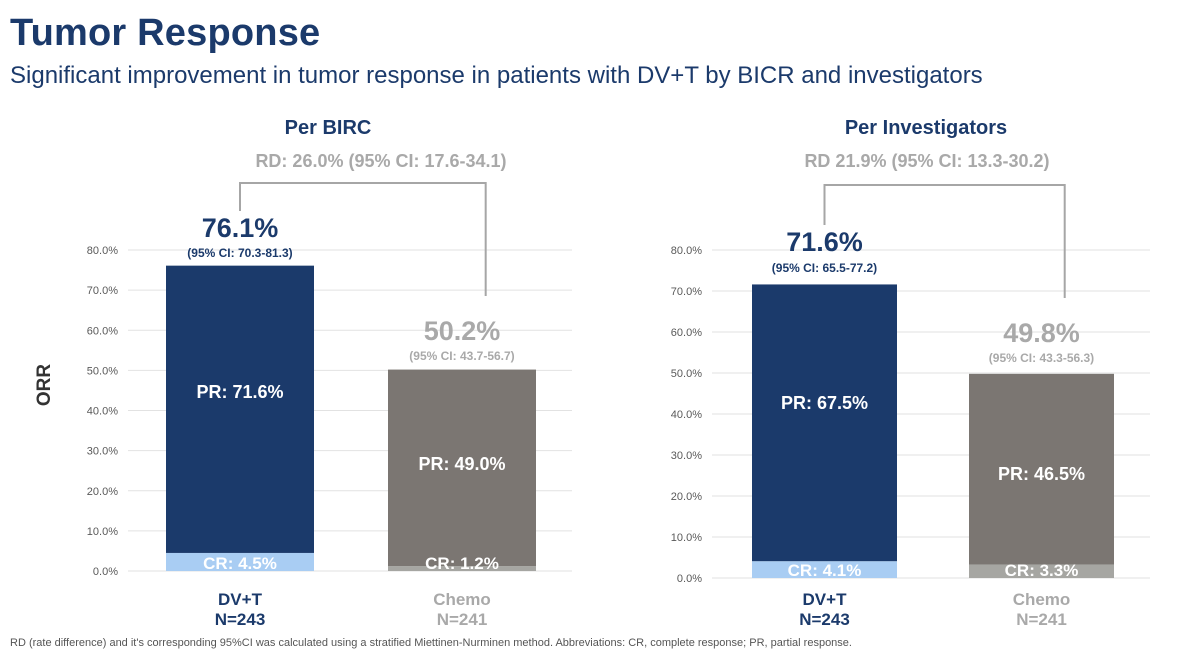 The width and height of the screenshot is (1200, 657). Describe the element at coordinates (926, 128) in the screenshot. I see `chart-title: Per Investigators` at that location.